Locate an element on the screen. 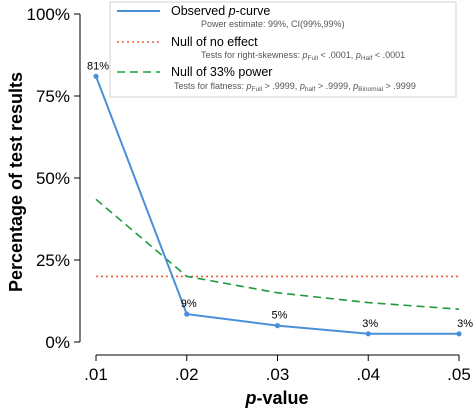 The image size is (474, 415). x-axis-title-rest: -value is located at coordinates (282, 398).